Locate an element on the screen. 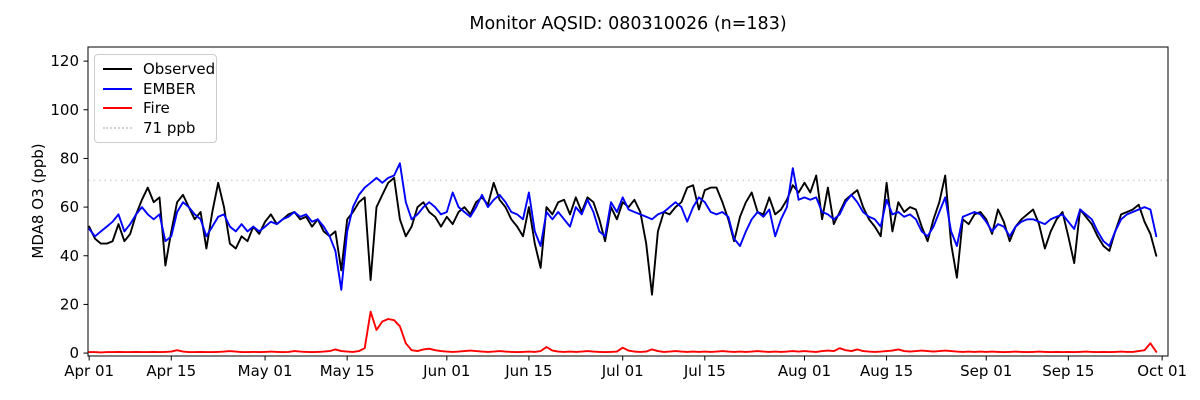 The width and height of the screenshot is (1200, 400). x-tick-label: Aug 15 is located at coordinates (886, 371).